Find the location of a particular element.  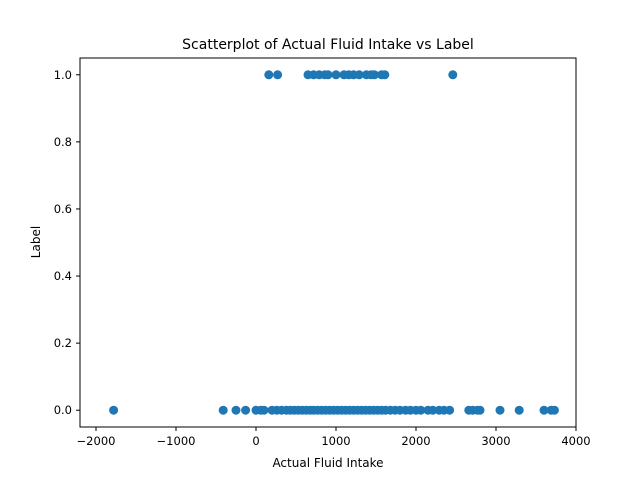

y-tick-label: 0.6 is located at coordinates (63, 209).